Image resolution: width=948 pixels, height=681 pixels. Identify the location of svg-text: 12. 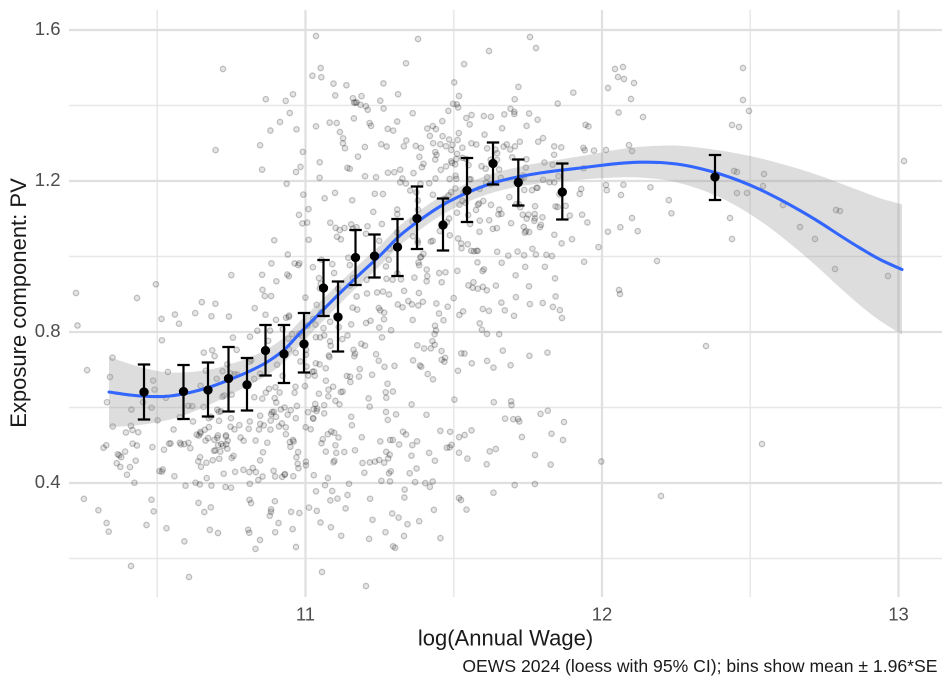
(602, 613).